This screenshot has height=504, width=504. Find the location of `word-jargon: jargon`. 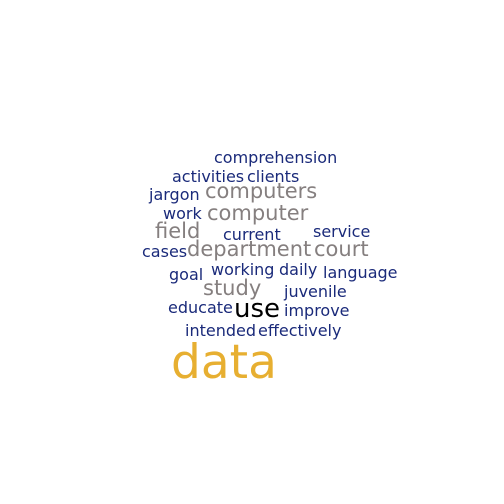

word-jargon: jargon is located at coordinates (174, 194).